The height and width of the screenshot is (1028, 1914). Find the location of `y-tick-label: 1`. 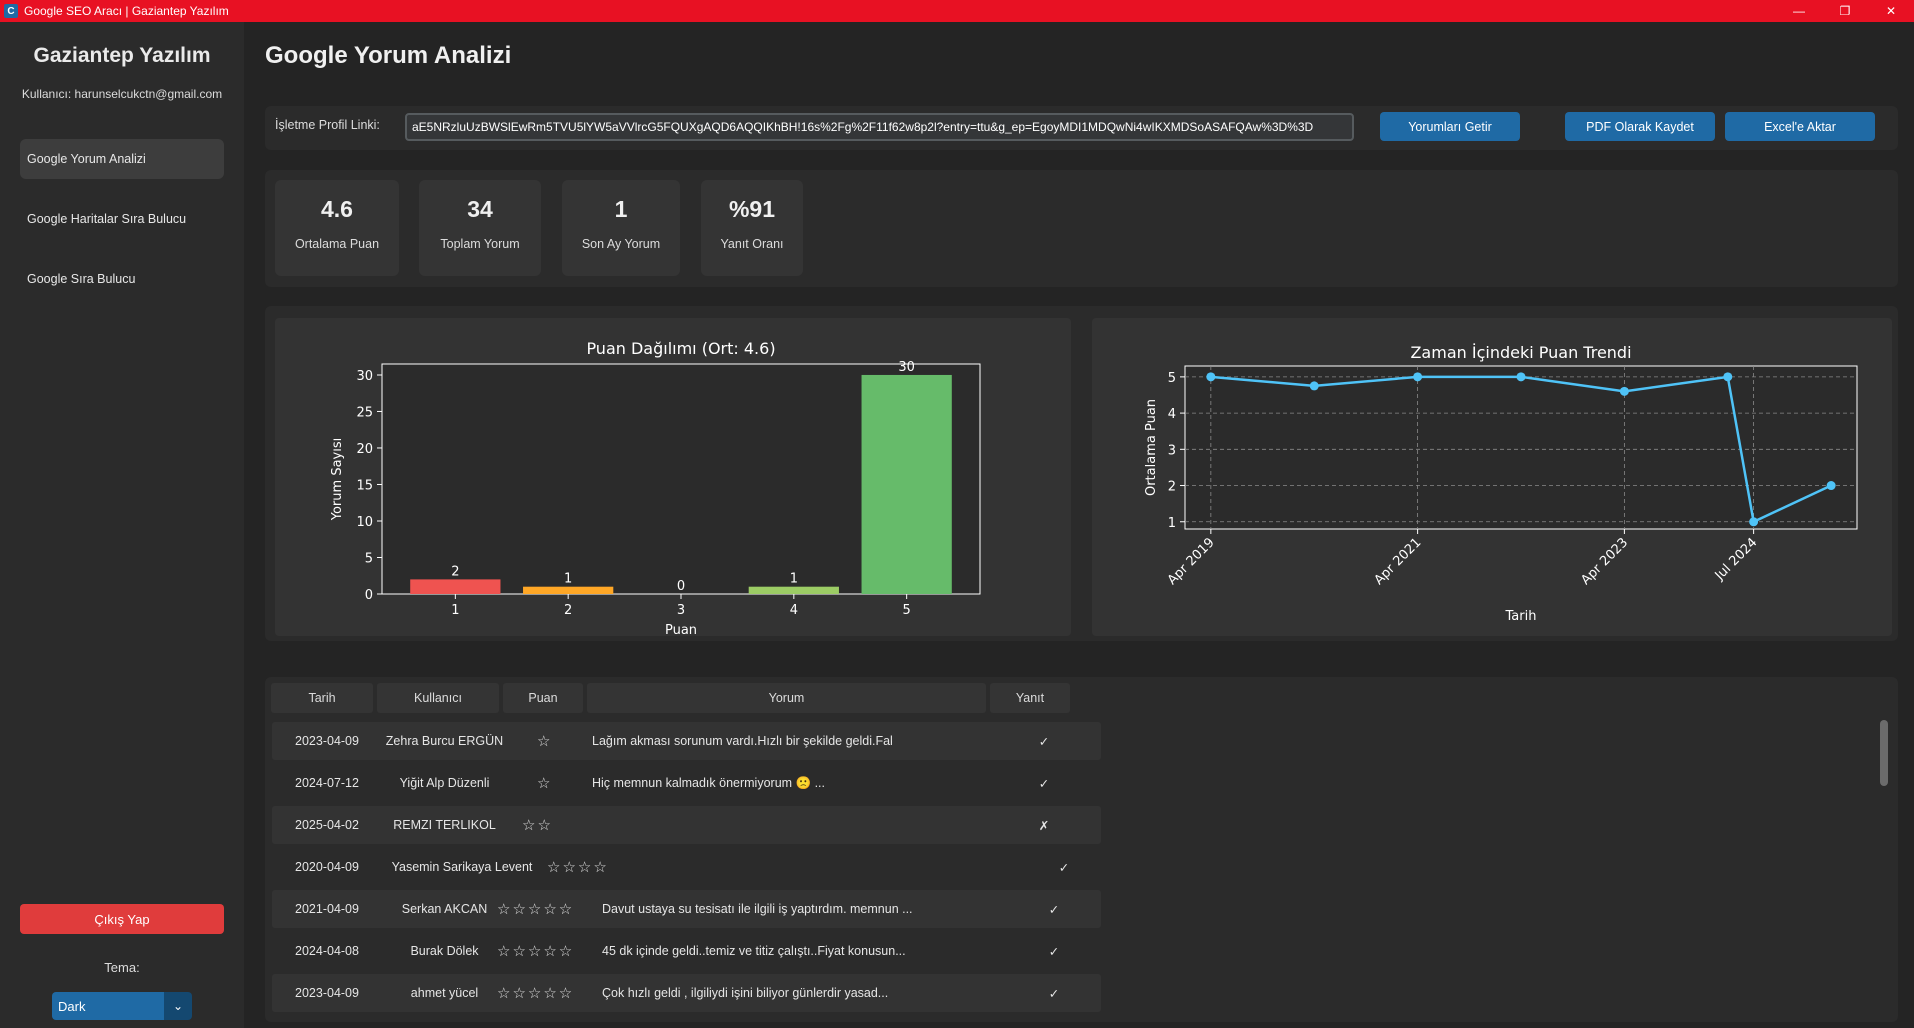

y-tick-label: 1 is located at coordinates (1172, 523).